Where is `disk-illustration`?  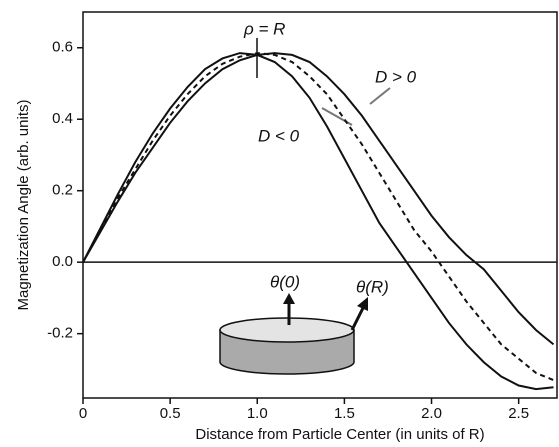 disk-illustration is located at coordinates (293, 334).